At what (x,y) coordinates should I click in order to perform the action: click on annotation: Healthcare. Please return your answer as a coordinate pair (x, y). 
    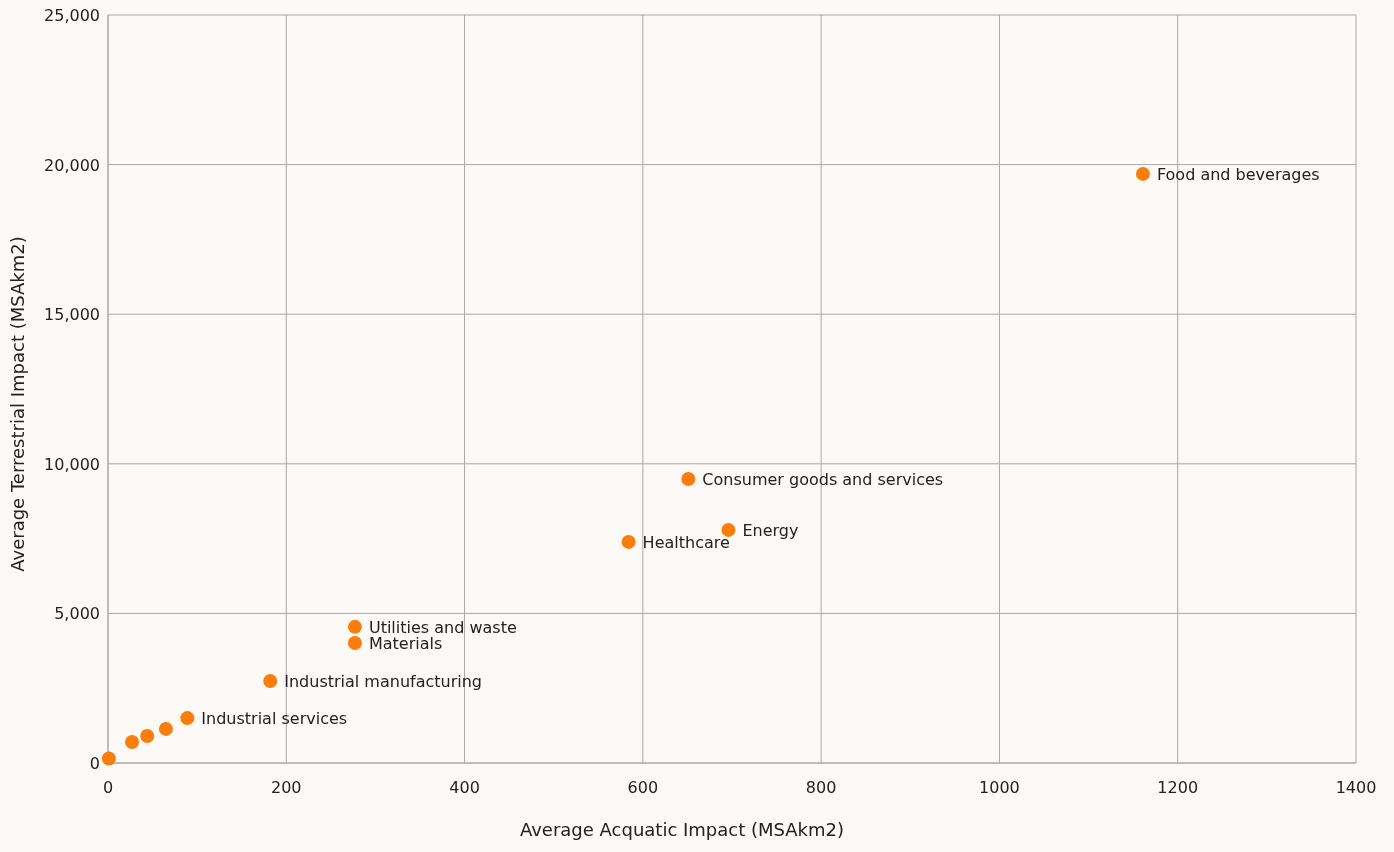
    Looking at the image, I should click on (686, 542).